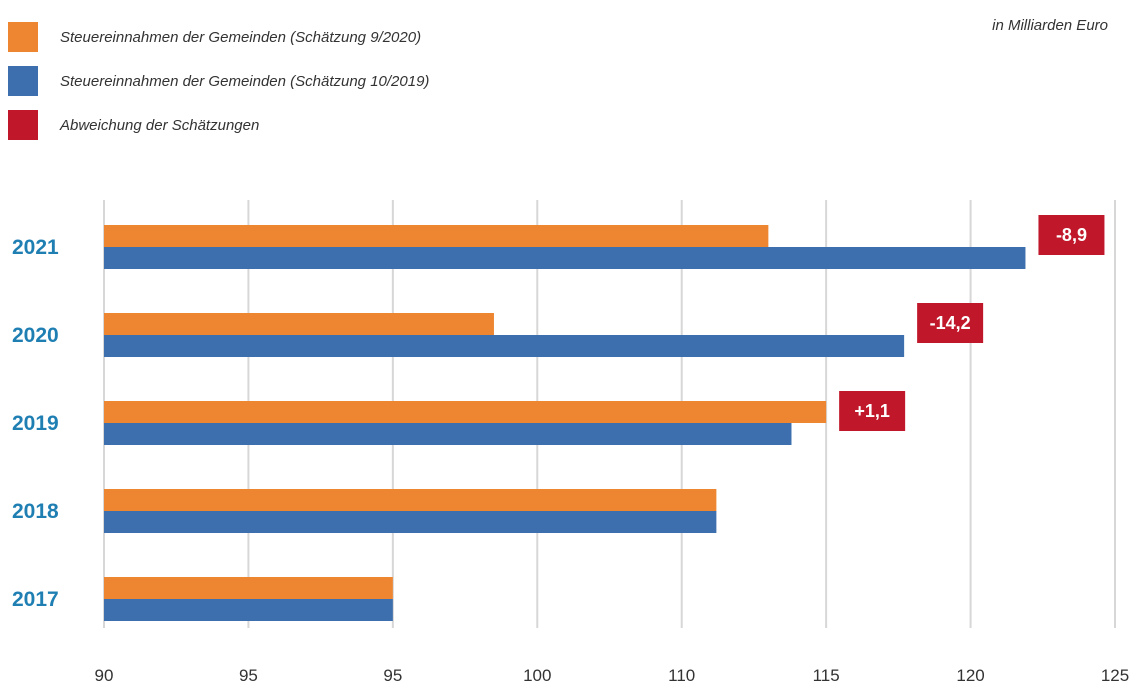  What do you see at coordinates (35, 599) in the screenshot?
I see `category-label: 2017` at bounding box center [35, 599].